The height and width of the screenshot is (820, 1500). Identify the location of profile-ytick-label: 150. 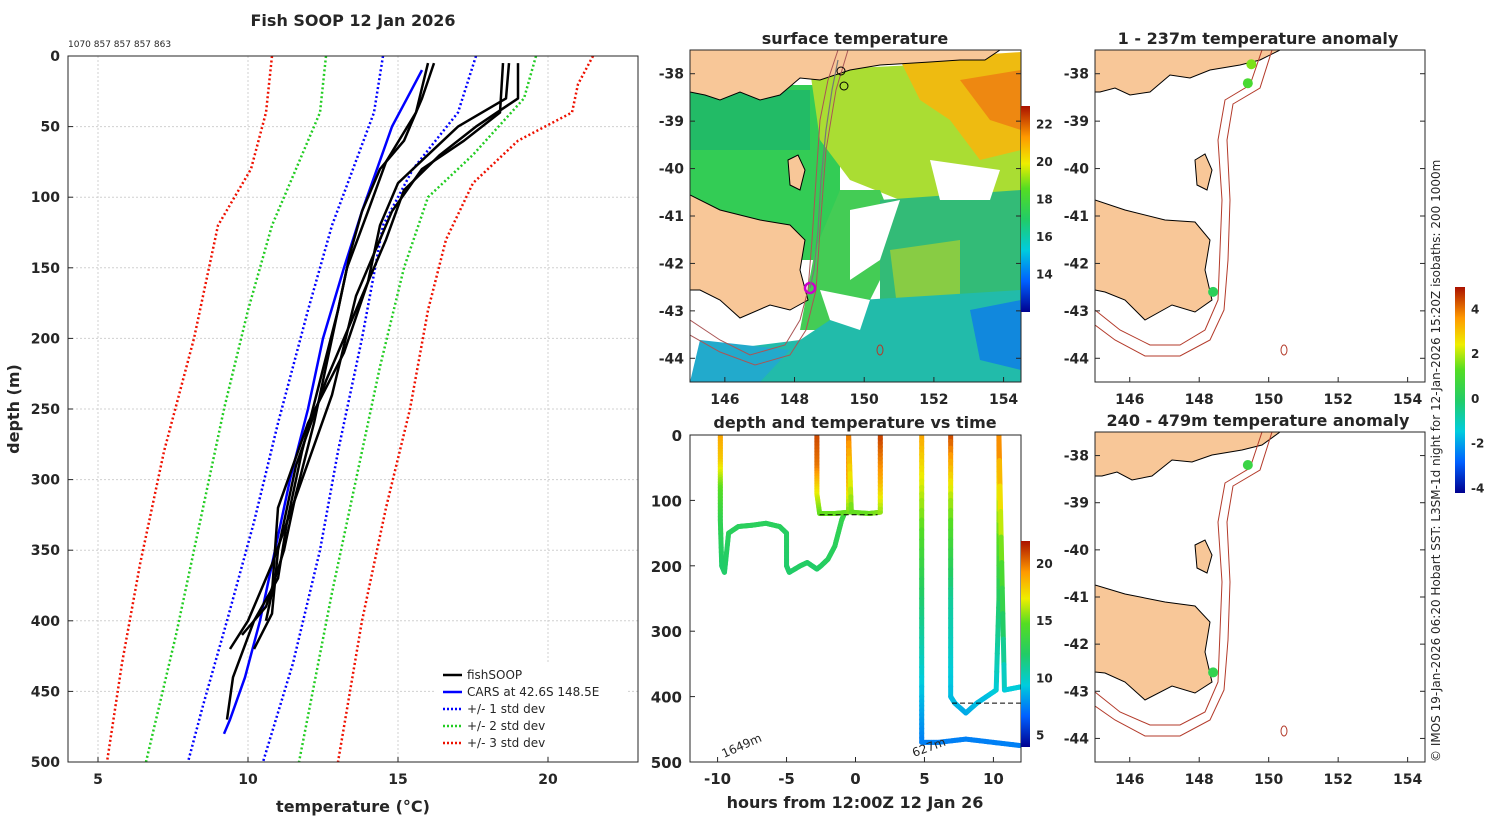
(45, 269).